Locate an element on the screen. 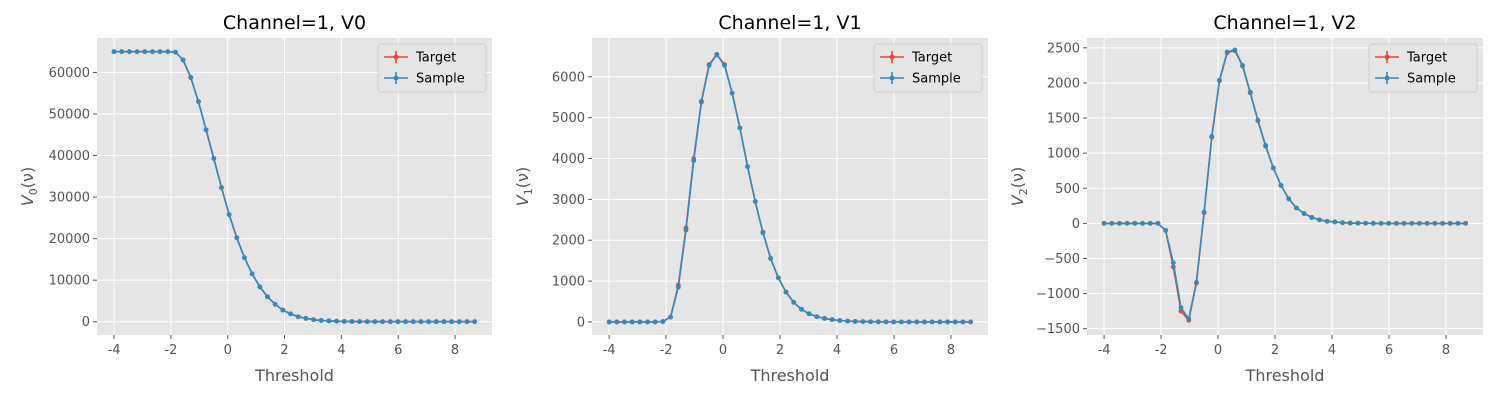 Image resolution: width=1500 pixels, height=400 pixels. y-tick-label: 20000 is located at coordinates (69, 239).